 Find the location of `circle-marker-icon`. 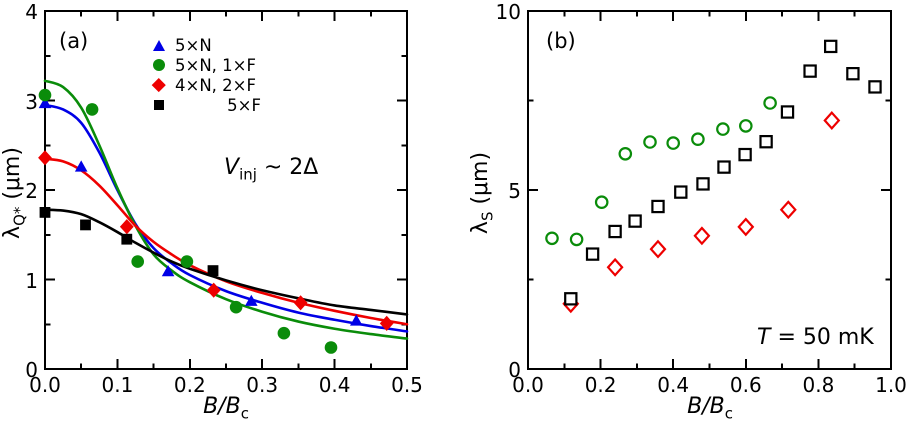

circle-marker-icon is located at coordinates (159, 65).